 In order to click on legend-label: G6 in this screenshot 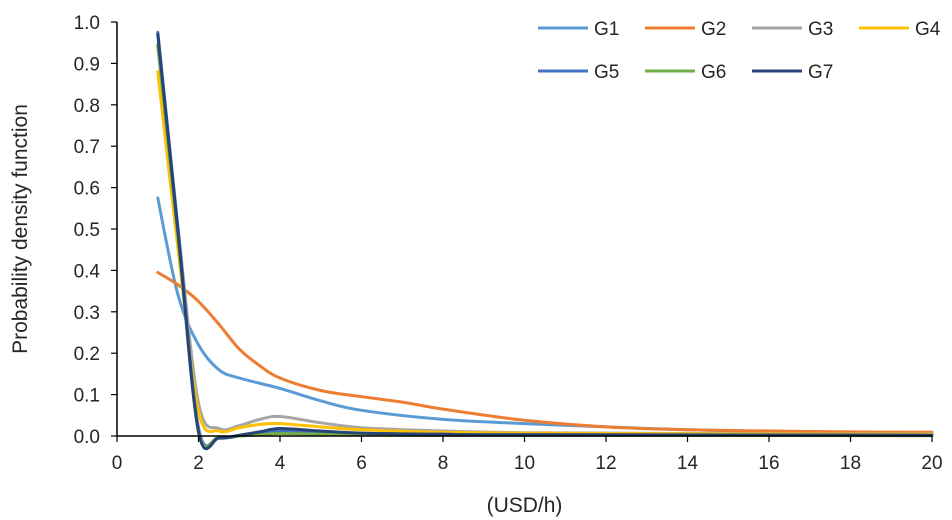, I will do `click(713, 72)`.